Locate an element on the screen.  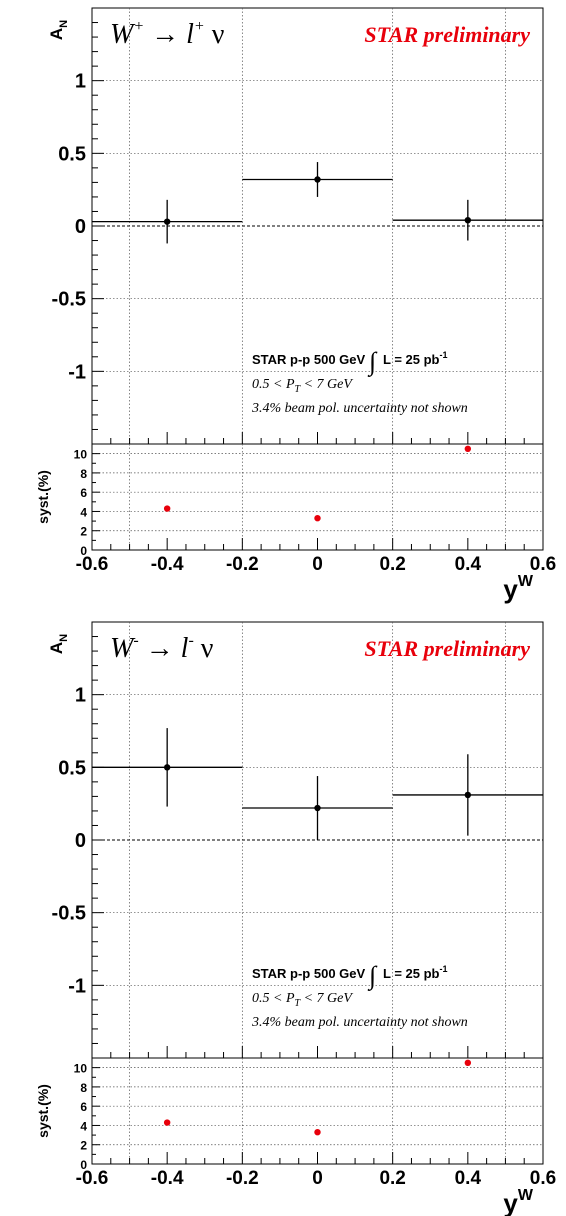
title-lepton-charge: - is located at coordinates (190, 640).